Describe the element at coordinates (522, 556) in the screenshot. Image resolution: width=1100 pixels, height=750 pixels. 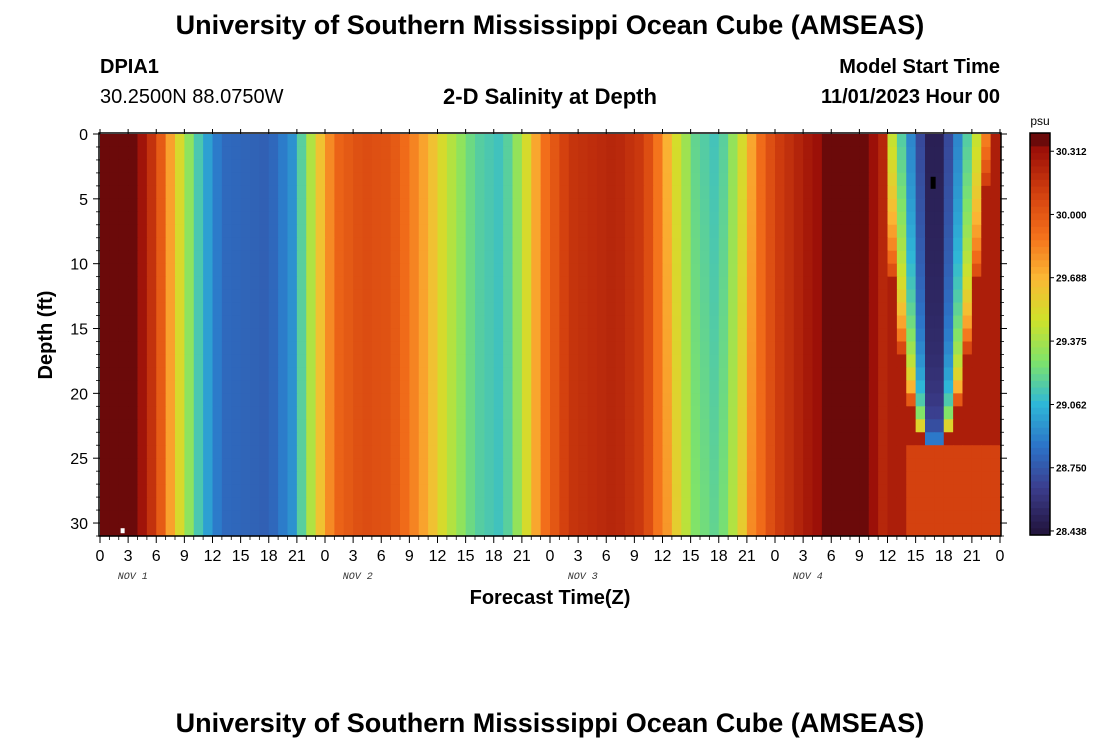
I see `x-tick-label: 21` at that location.